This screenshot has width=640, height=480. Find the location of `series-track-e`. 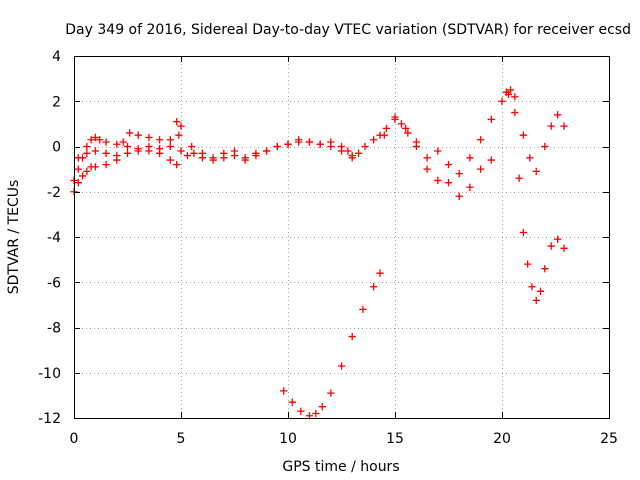

series-track-e is located at coordinates (277, 150).